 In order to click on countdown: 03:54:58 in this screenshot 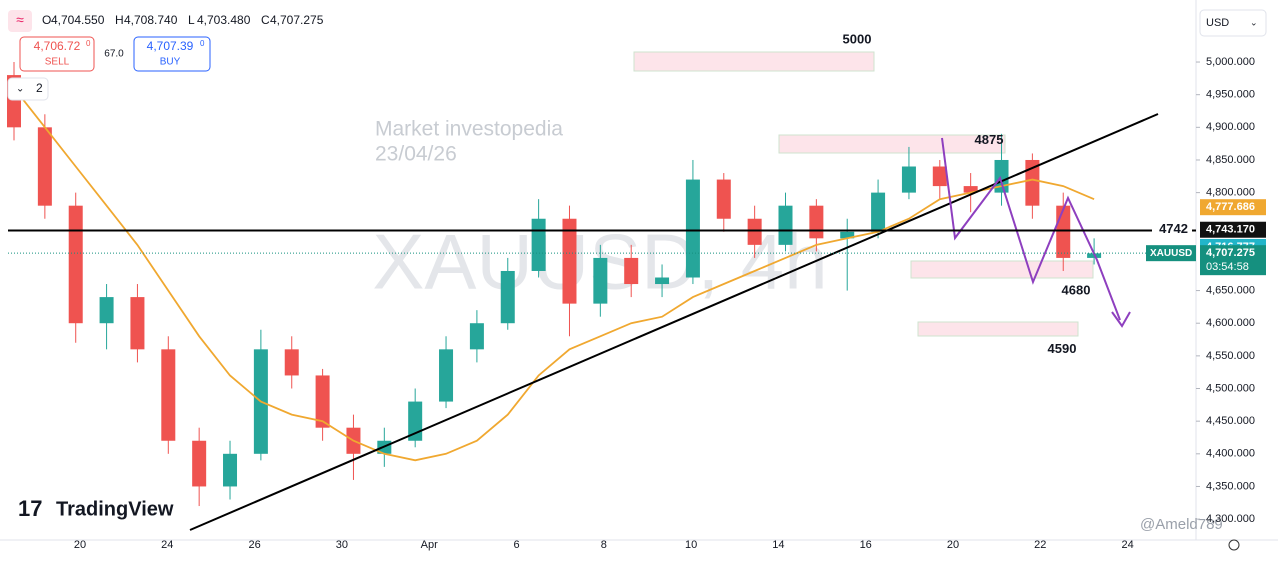, I will do `click(1227, 267)`.